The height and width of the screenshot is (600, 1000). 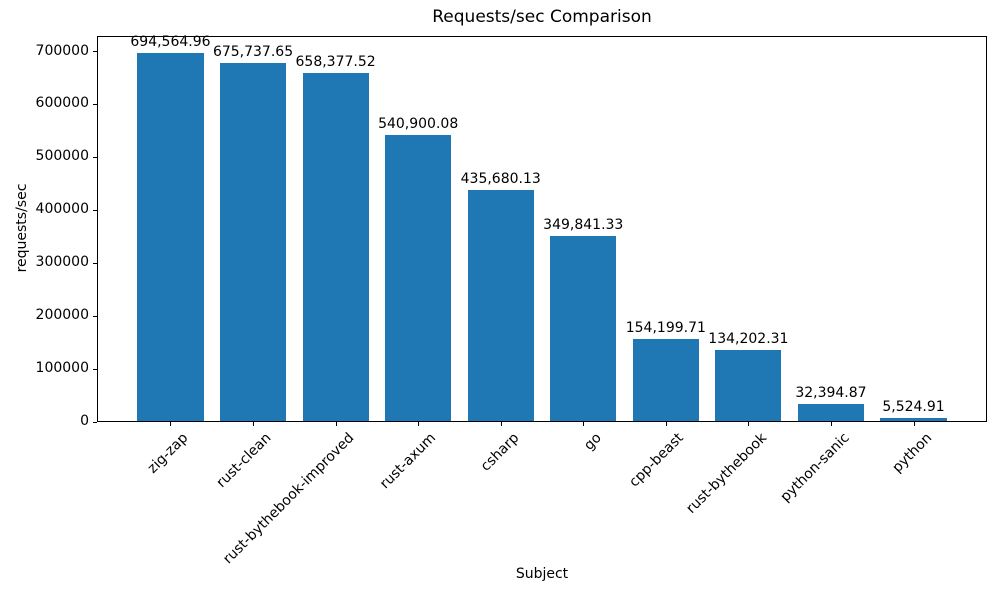 What do you see at coordinates (583, 224) in the screenshot?
I see `bar-value-label: 349,841.33` at bounding box center [583, 224].